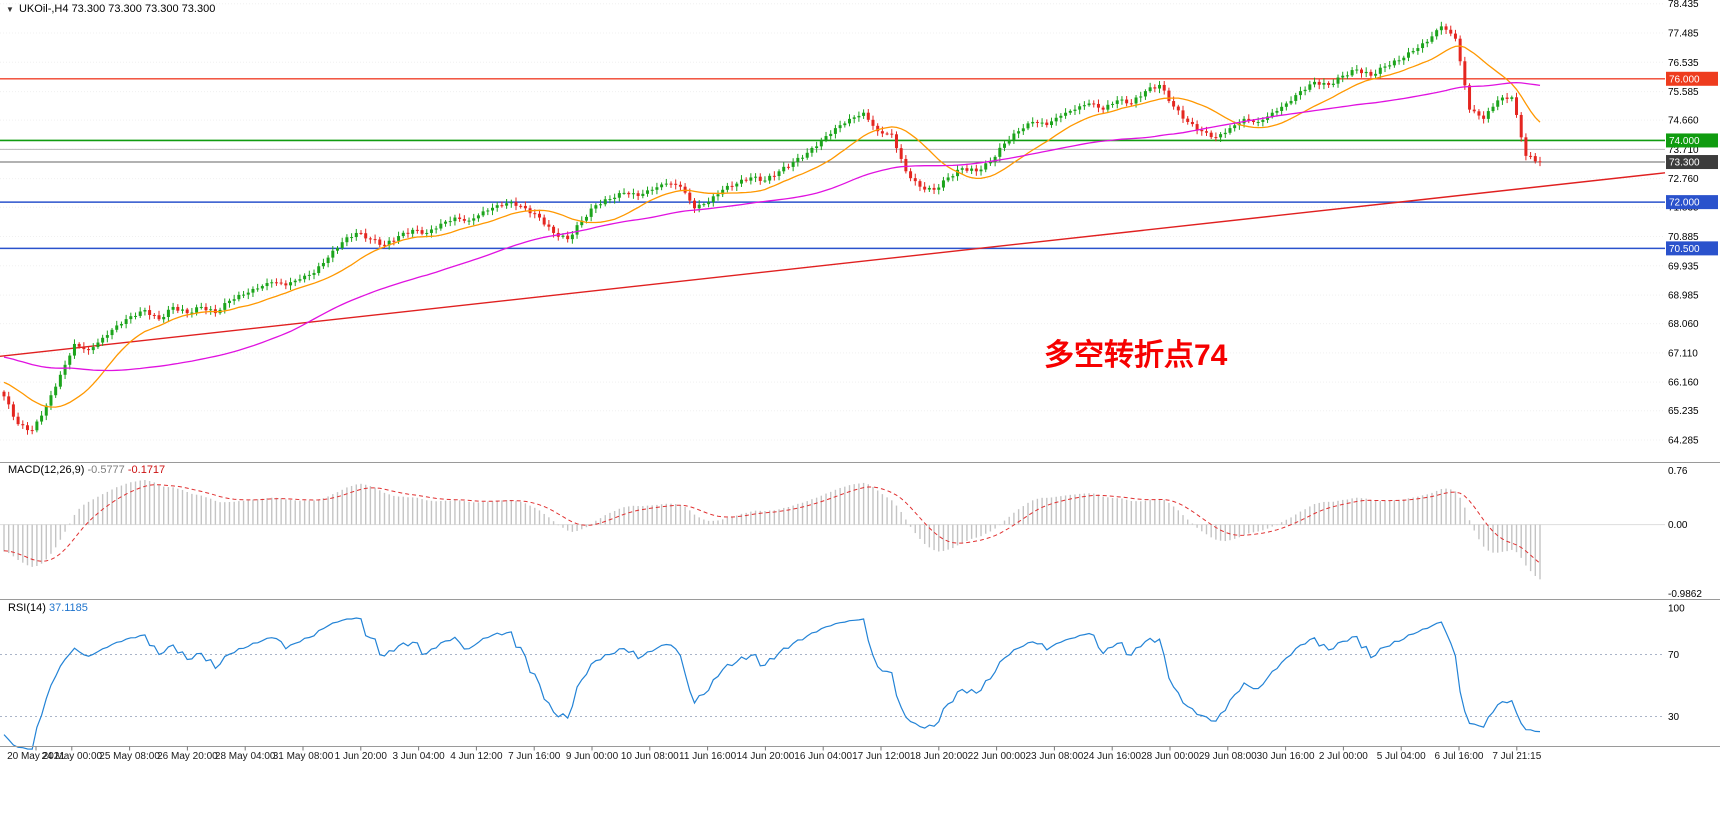  I want to click on symbol-marker-icon: ▼, so click(10, 9).